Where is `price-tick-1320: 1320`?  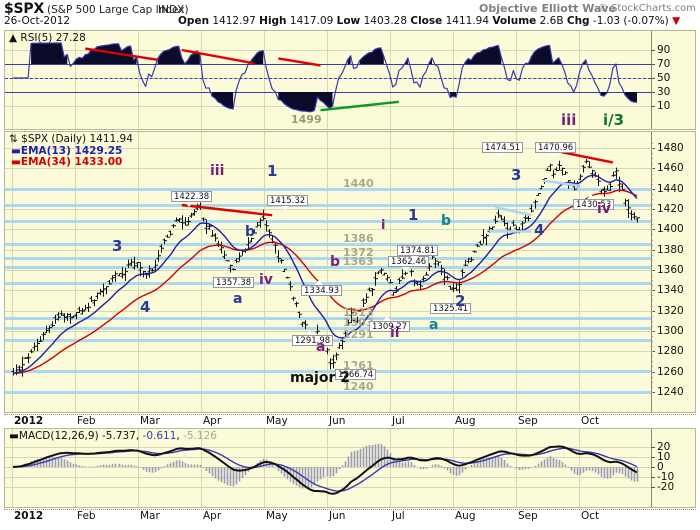
price-tick-1320: 1320 is located at coordinates (670, 310).